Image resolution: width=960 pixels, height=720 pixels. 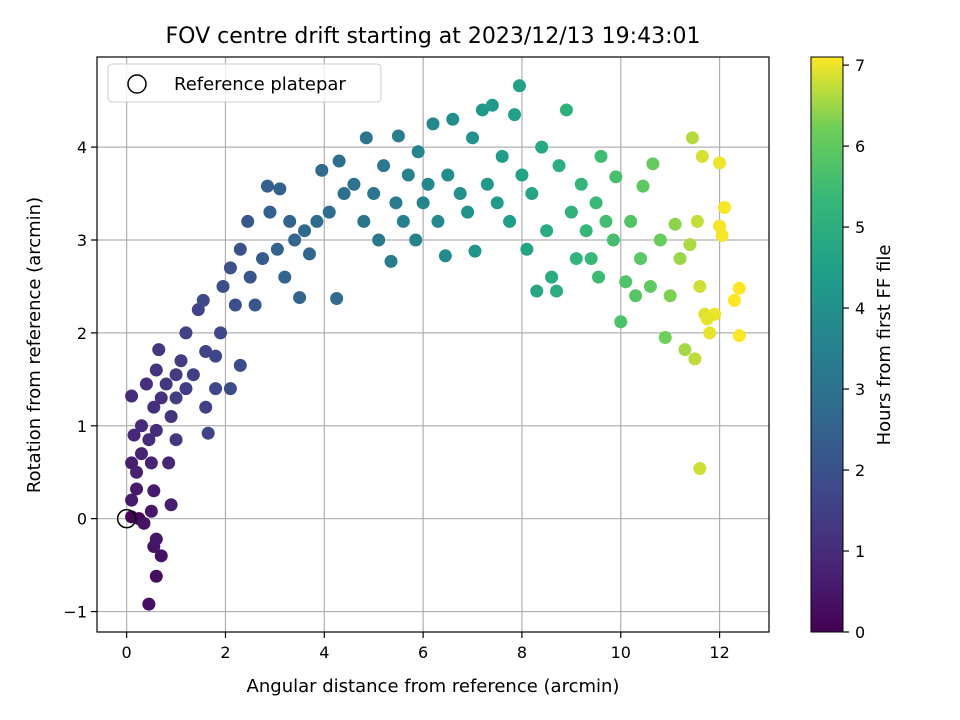 What do you see at coordinates (433, 686) in the screenshot?
I see `x-axis-label: Angular distance from reference (arcmin)` at bounding box center [433, 686].